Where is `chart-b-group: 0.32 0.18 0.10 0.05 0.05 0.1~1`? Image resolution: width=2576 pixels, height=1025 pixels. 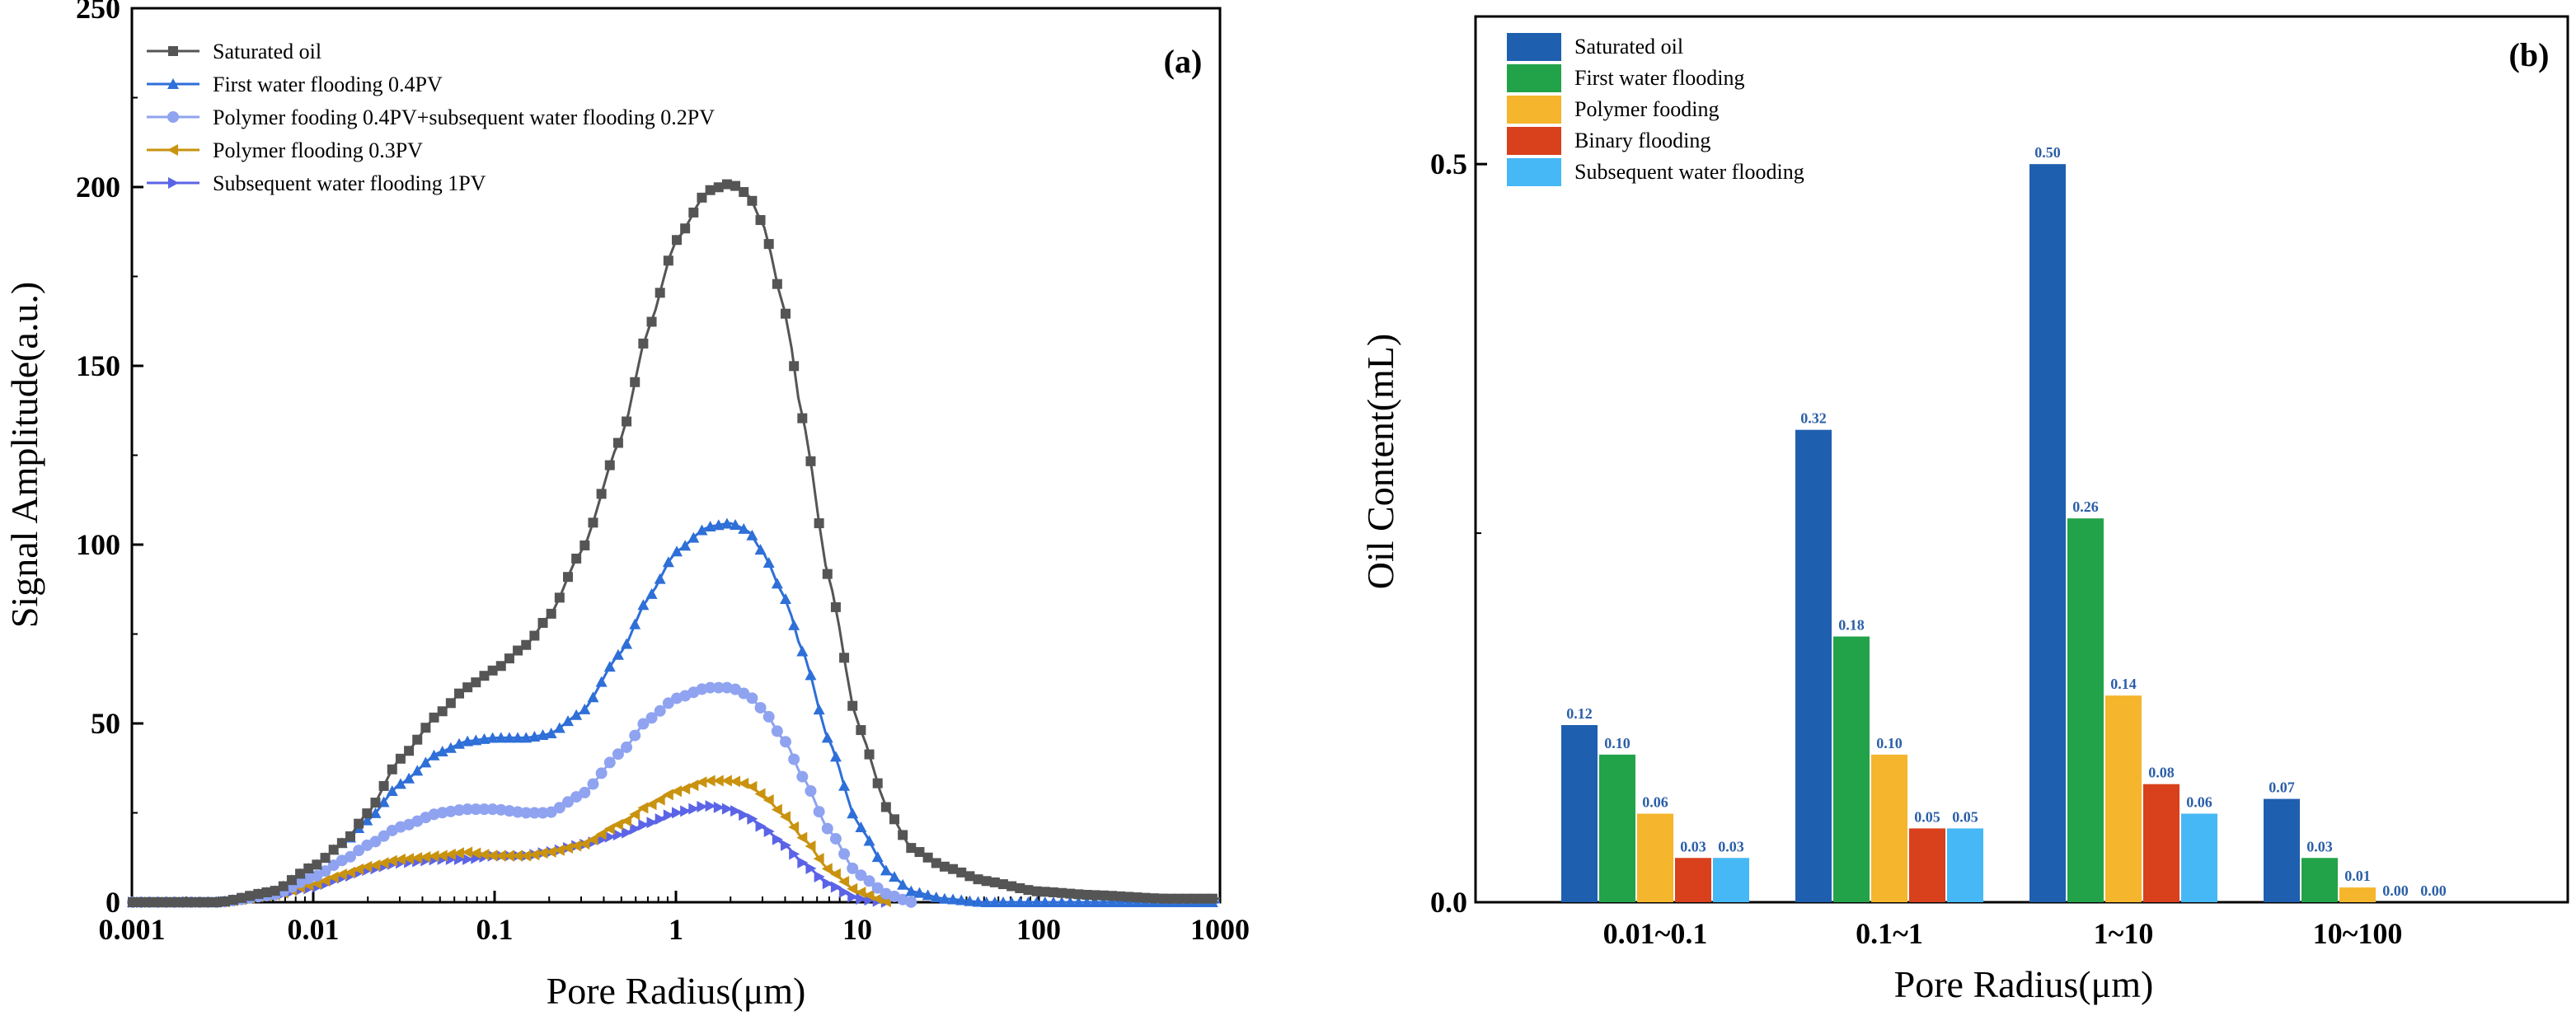
chart-b-group: 0.32 0.18 0.10 0.05 0.05 0.1~1 is located at coordinates (1889, 680).